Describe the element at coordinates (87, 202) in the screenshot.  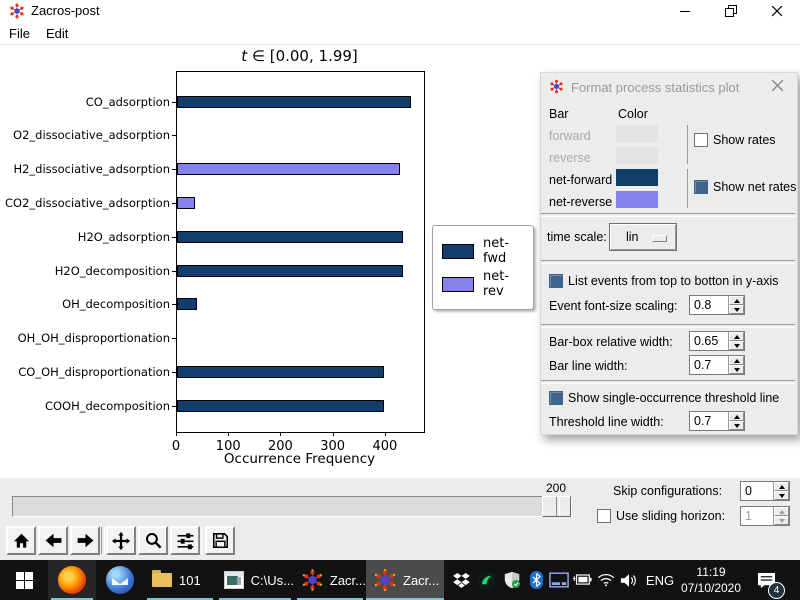
I see `y-axis-label: CO2_dissociative_adsorption` at that location.